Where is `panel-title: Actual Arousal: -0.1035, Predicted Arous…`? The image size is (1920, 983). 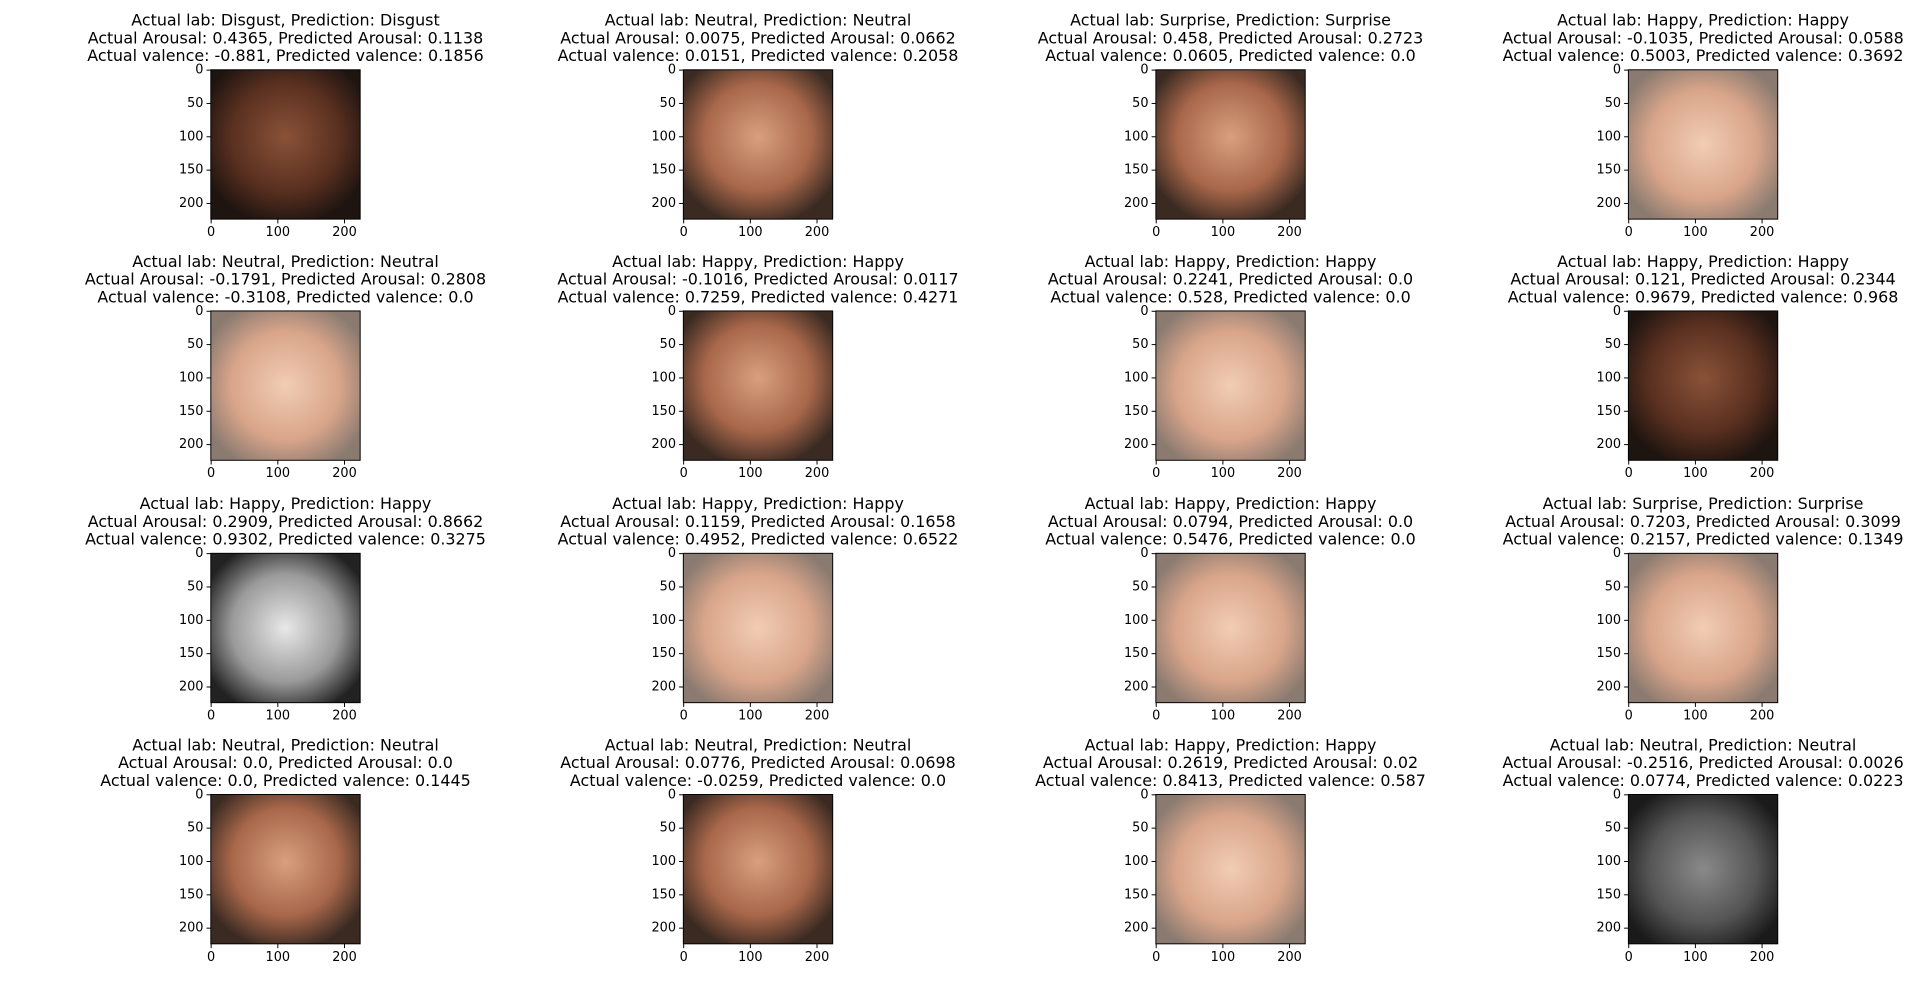 panel-title: Actual Arousal: -0.1035, Predicted Arous… is located at coordinates (1702, 37).